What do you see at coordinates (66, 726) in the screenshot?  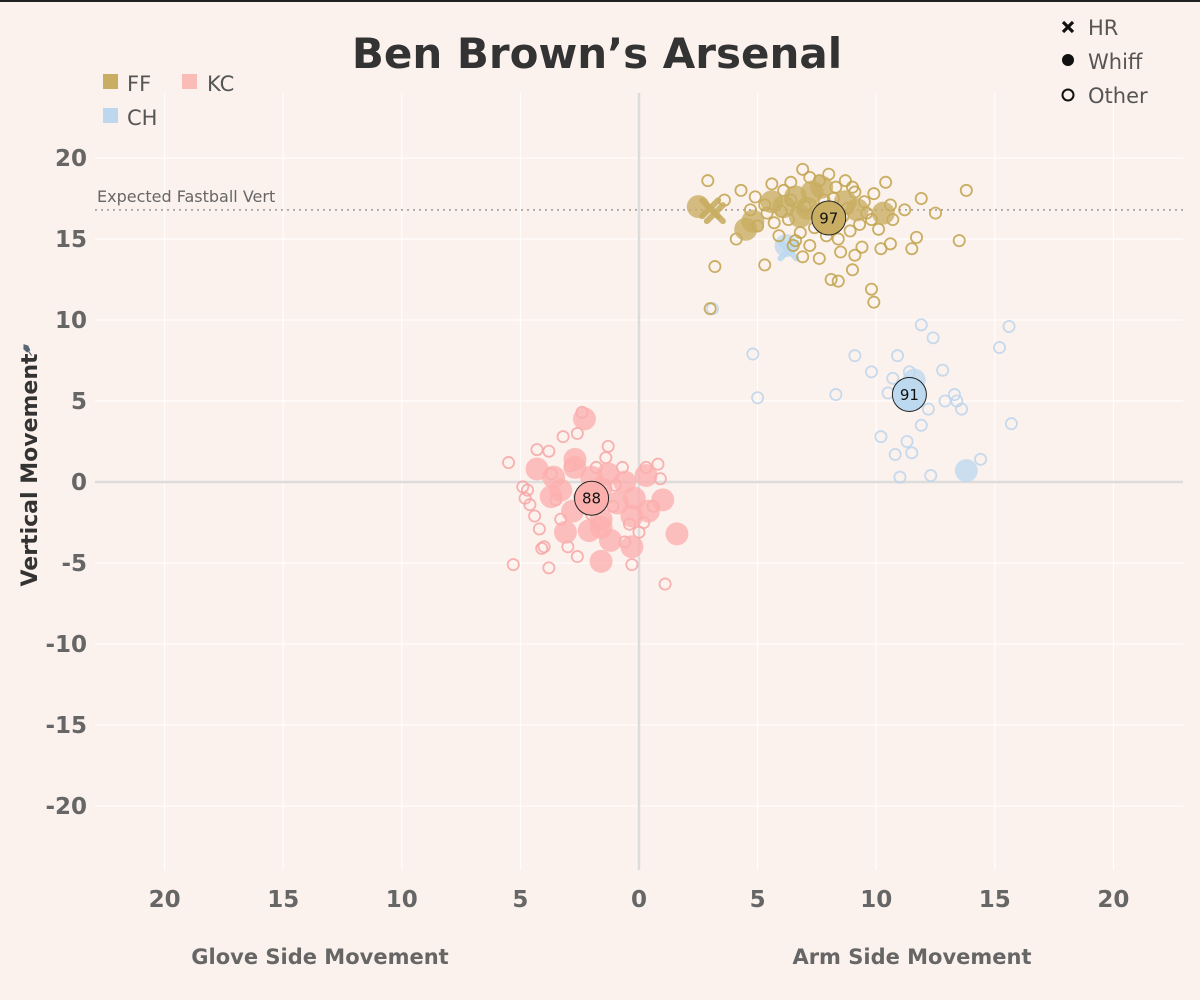 I see `y-tick-label: -15` at bounding box center [66, 726].